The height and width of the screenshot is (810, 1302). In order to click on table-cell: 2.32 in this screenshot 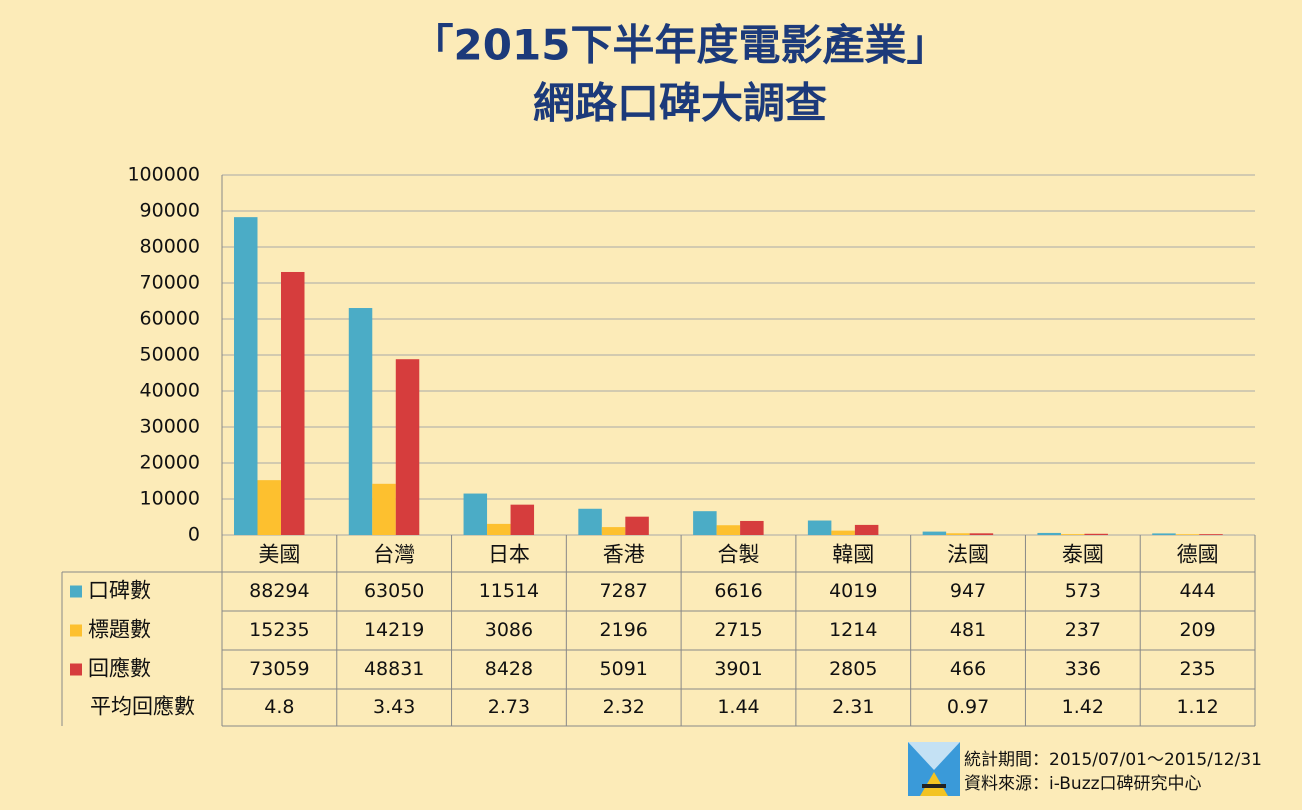, I will do `click(624, 707)`.